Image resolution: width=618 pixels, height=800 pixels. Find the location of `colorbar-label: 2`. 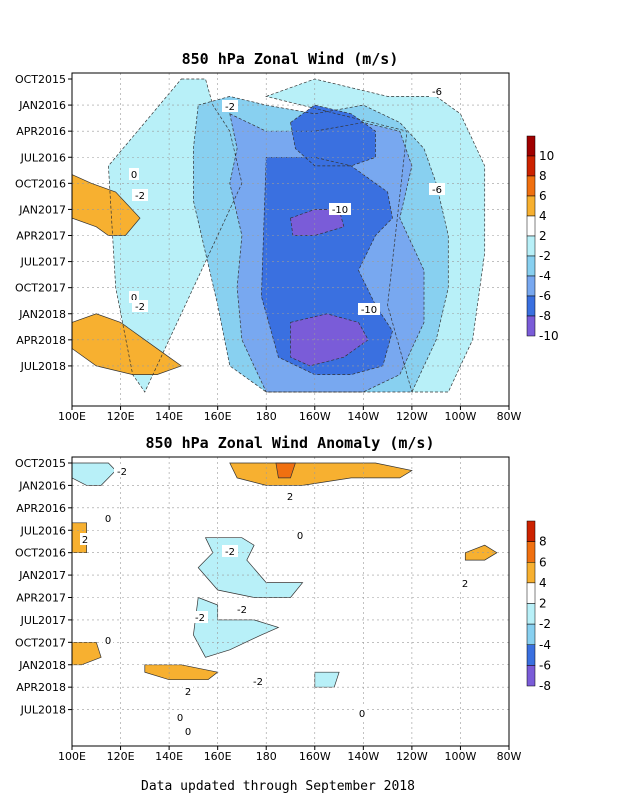

colorbar-label: 2 is located at coordinates (543, 604).